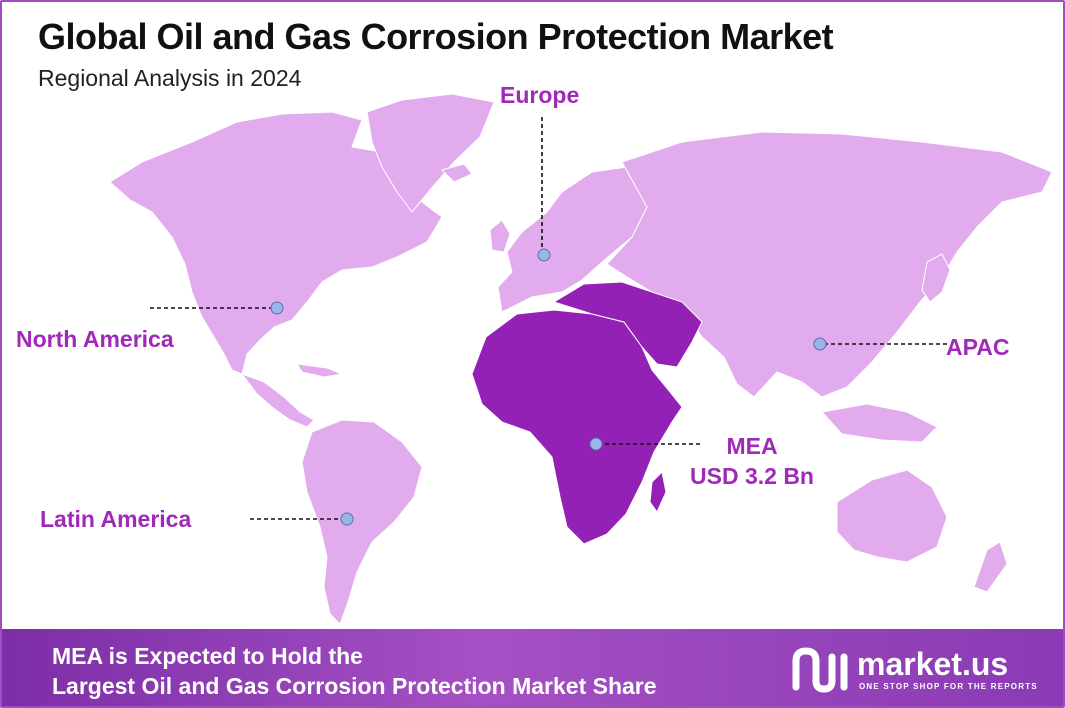 The image size is (1065, 708). What do you see at coordinates (820, 344) in the screenshot?
I see `apac-marker` at bounding box center [820, 344].